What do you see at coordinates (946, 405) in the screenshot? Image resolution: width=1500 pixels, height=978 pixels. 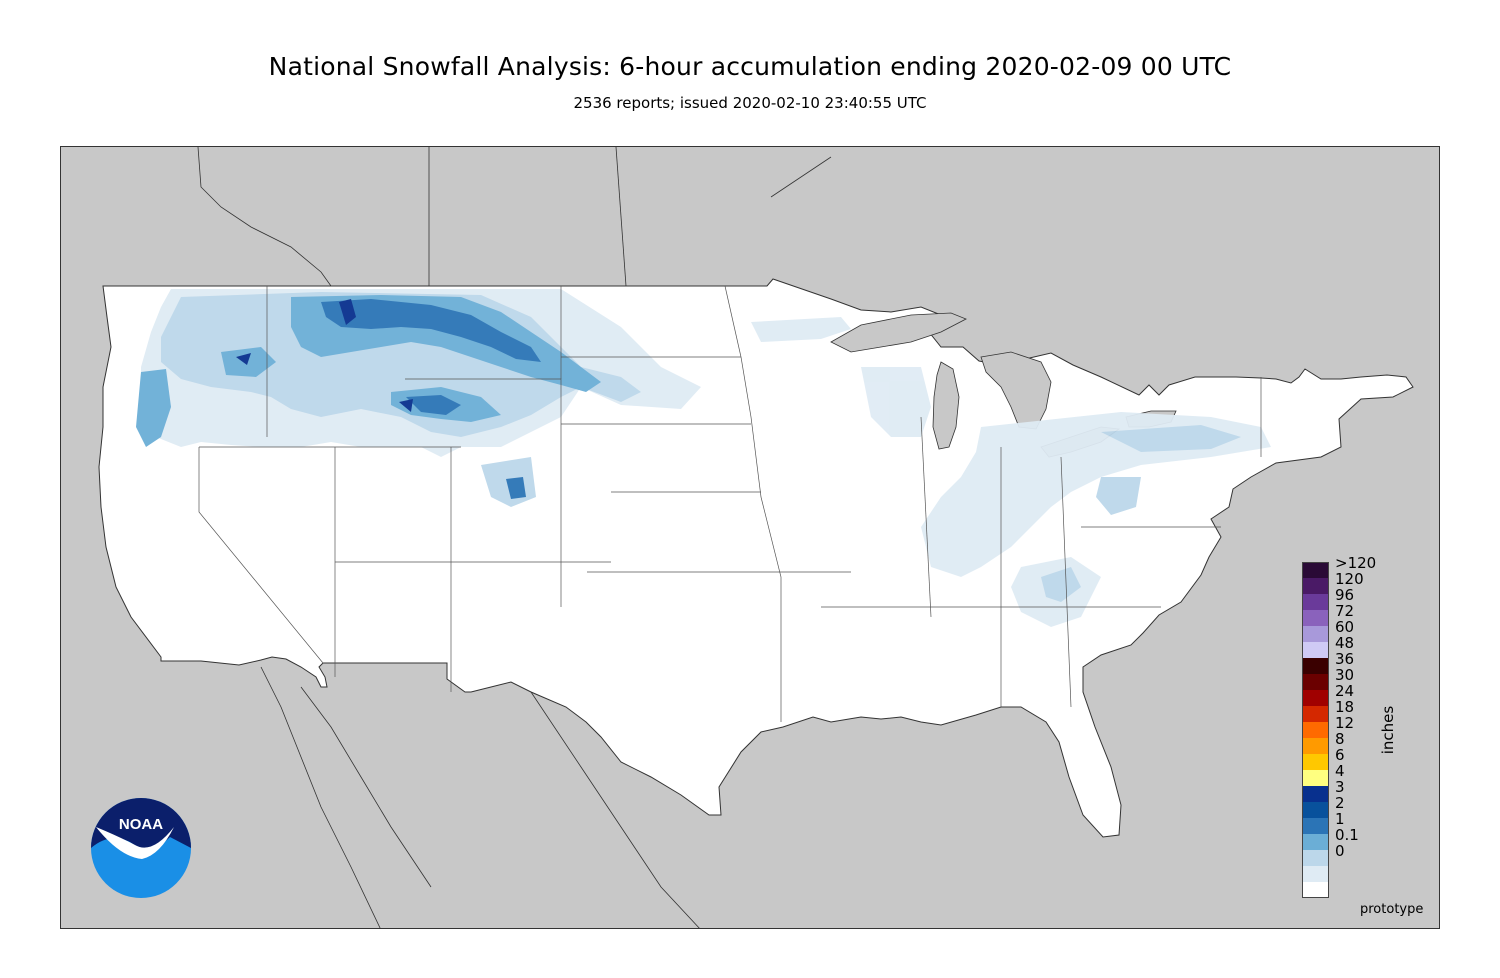 I see `lake-michigan` at bounding box center [946, 405].